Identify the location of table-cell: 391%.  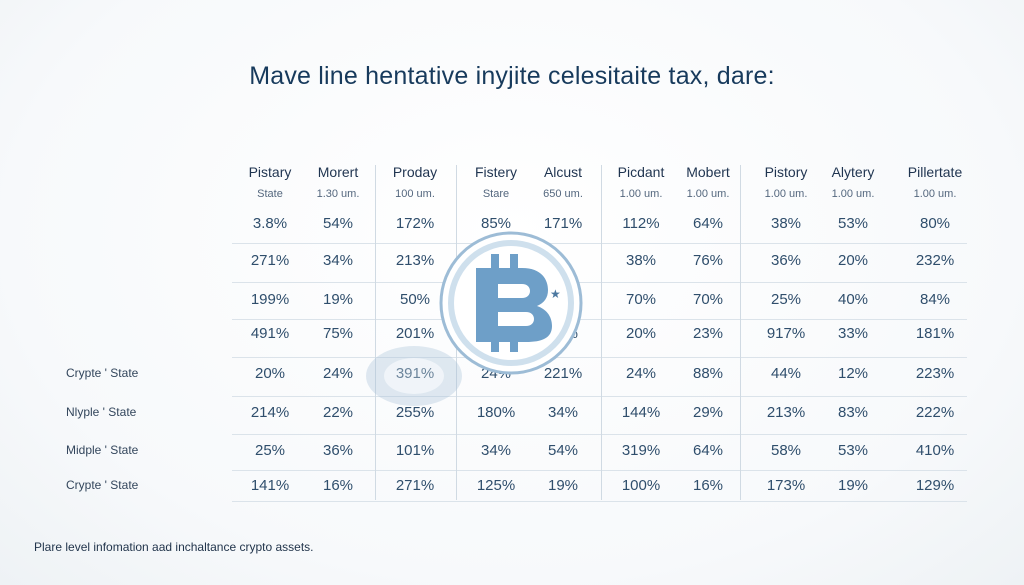
(415, 373).